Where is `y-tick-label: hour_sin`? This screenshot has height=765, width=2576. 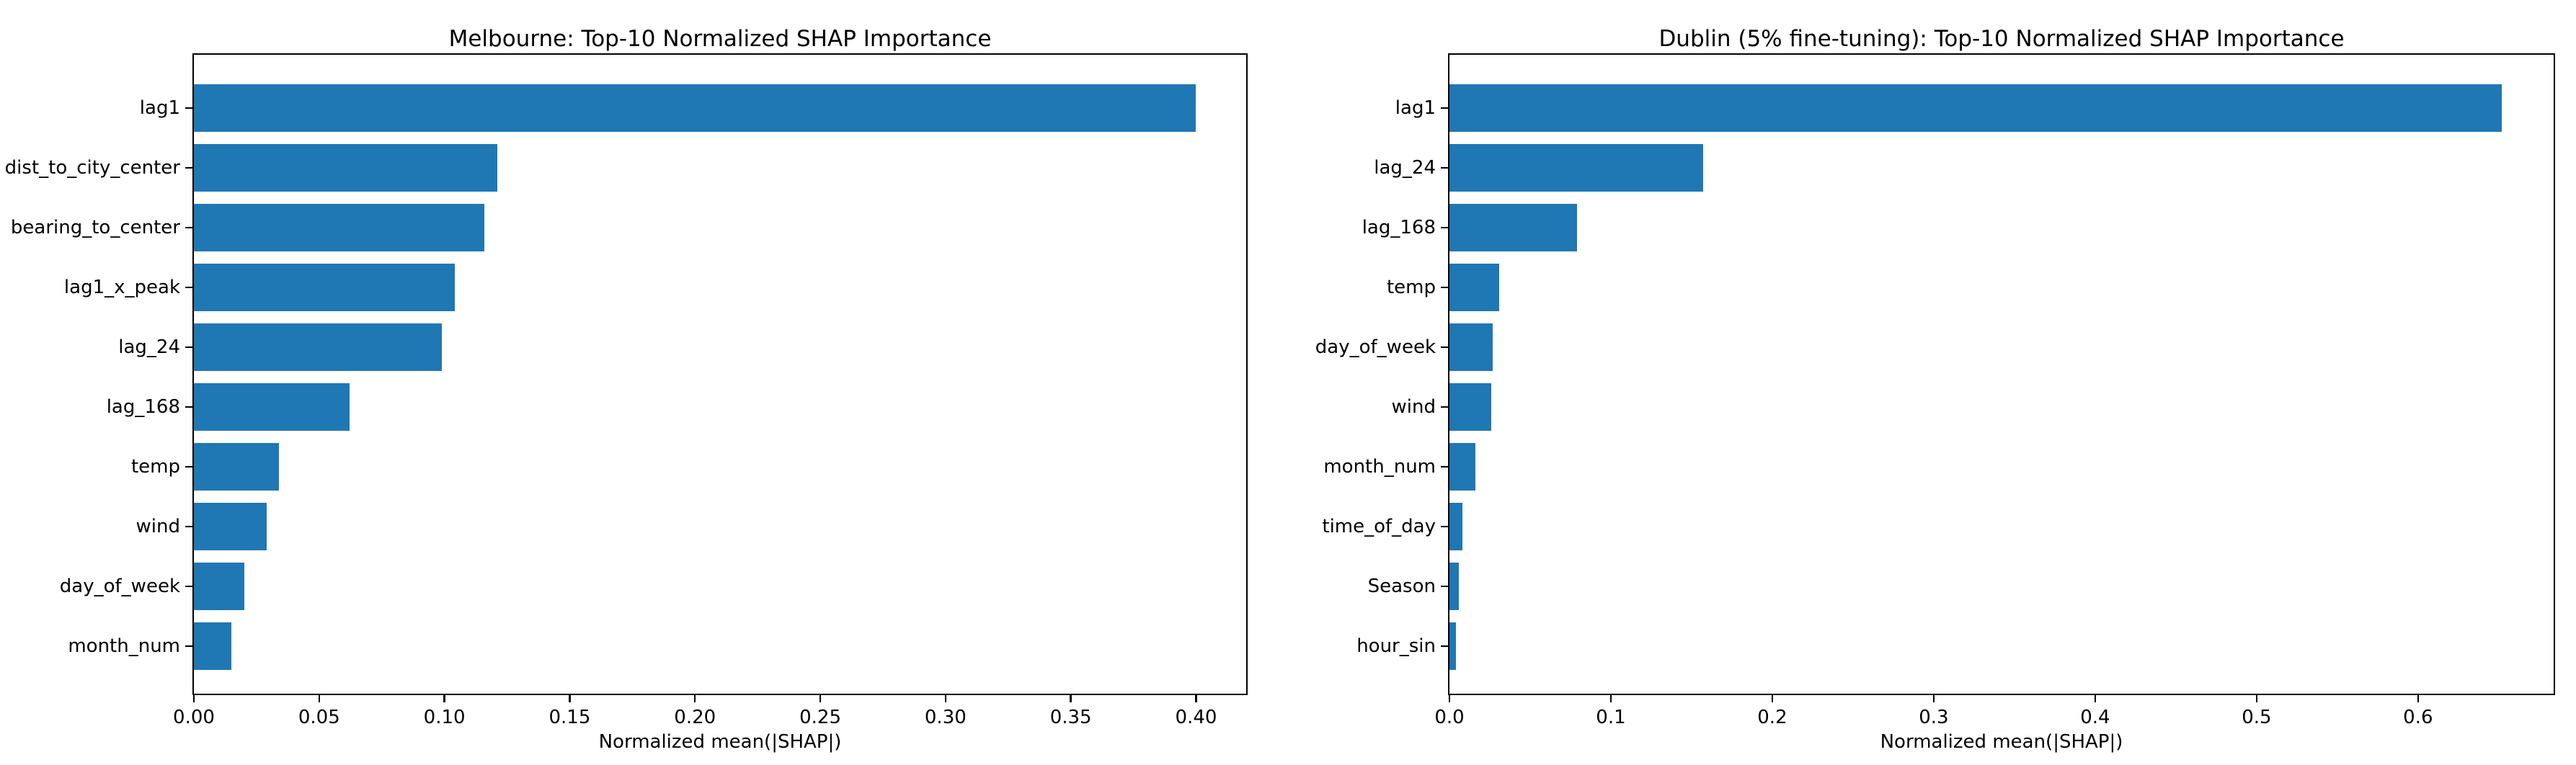 y-tick-label: hour_sin is located at coordinates (1396, 646).